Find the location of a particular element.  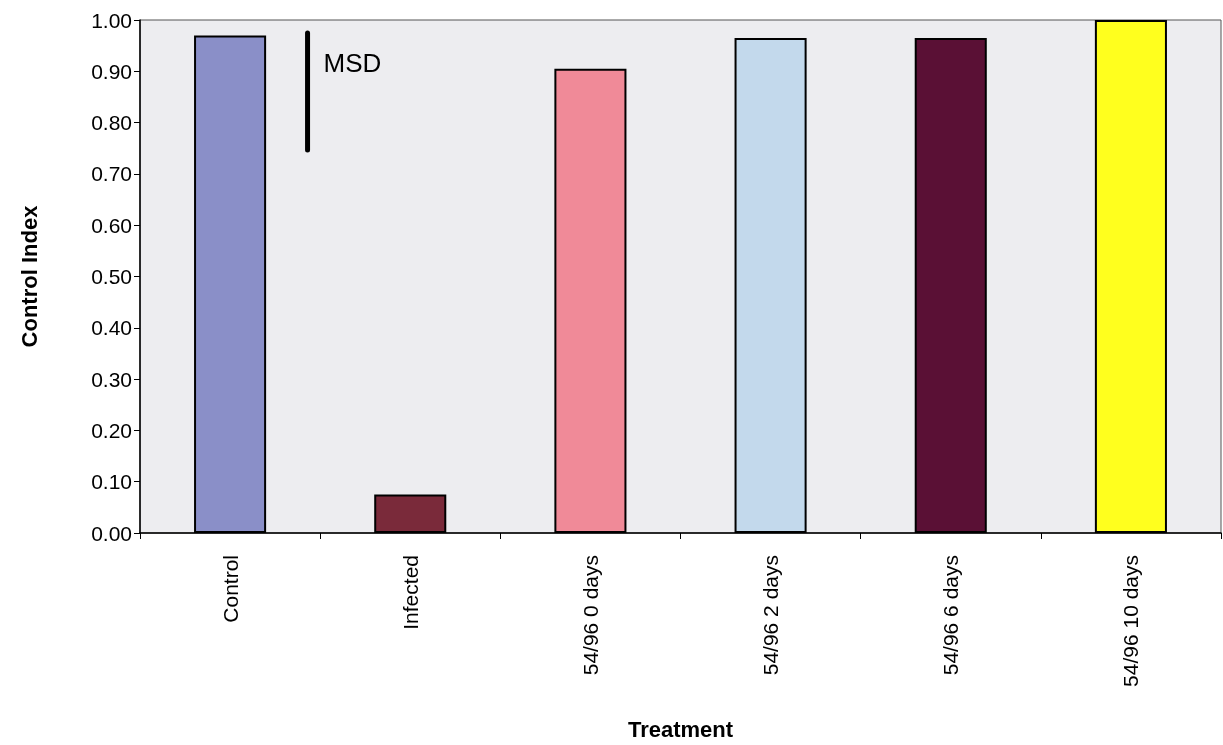

x-tick-label: 54/96 0 days is located at coordinates (590, 615).